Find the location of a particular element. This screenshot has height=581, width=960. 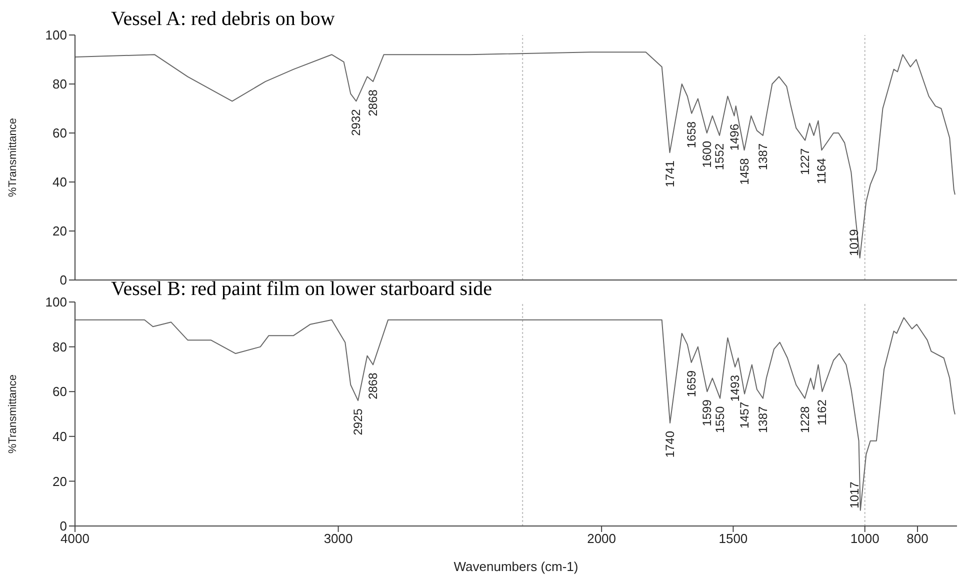

annotation: 1458 is located at coordinates (744, 171).